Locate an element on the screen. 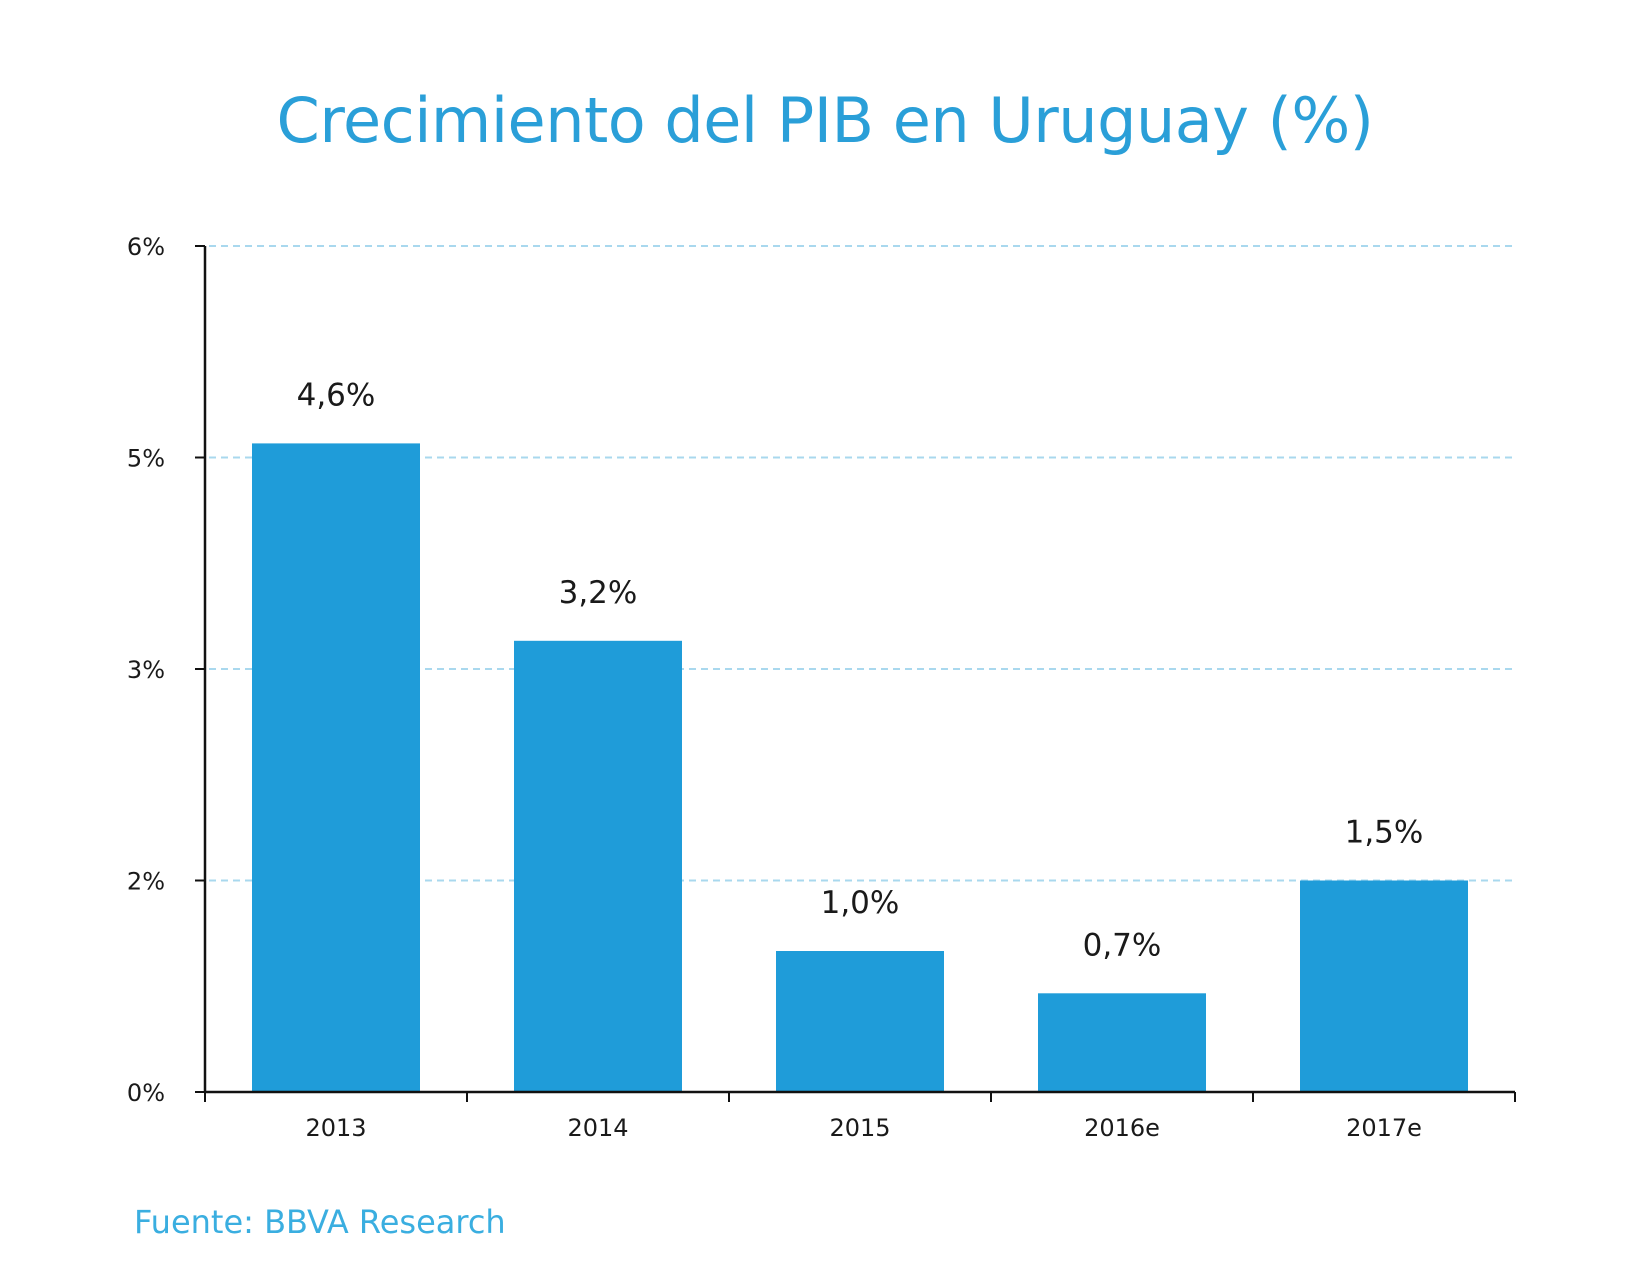 This screenshot has height=1275, width=1650. y-tick-label: 6% is located at coordinates (146, 247).